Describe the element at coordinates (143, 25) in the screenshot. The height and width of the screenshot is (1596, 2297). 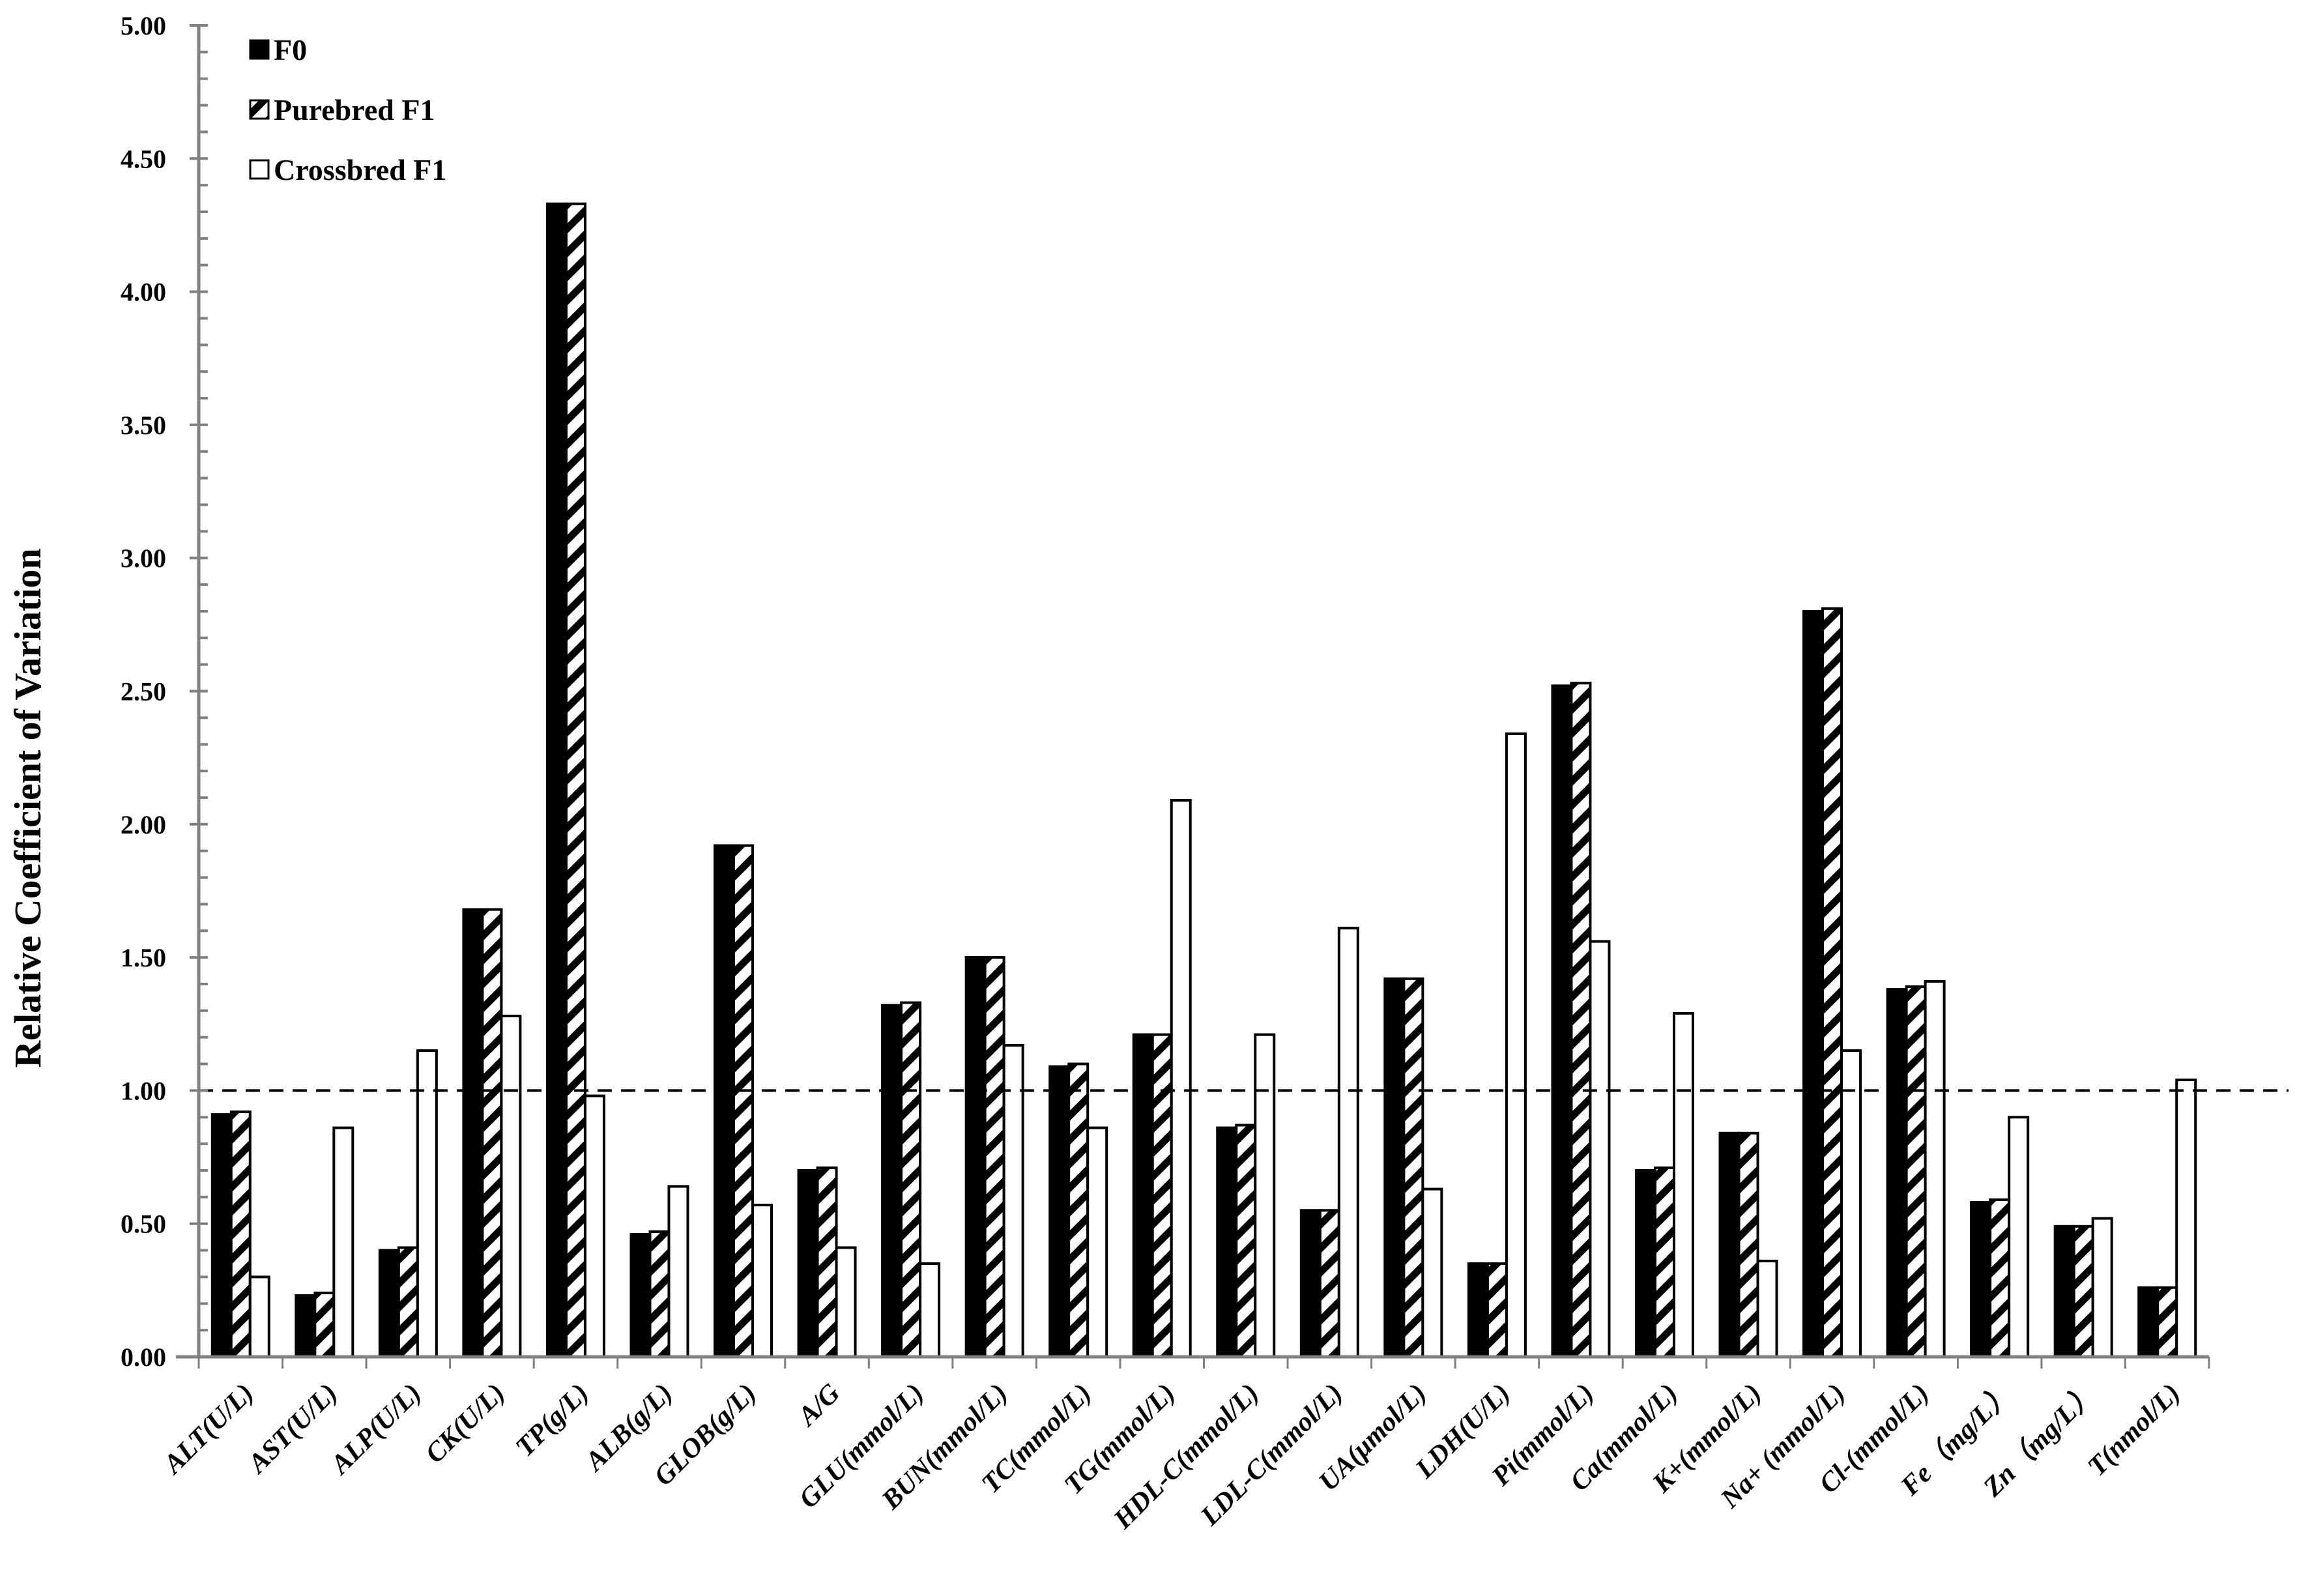
I see `y-tick-label: 5.00` at that location.